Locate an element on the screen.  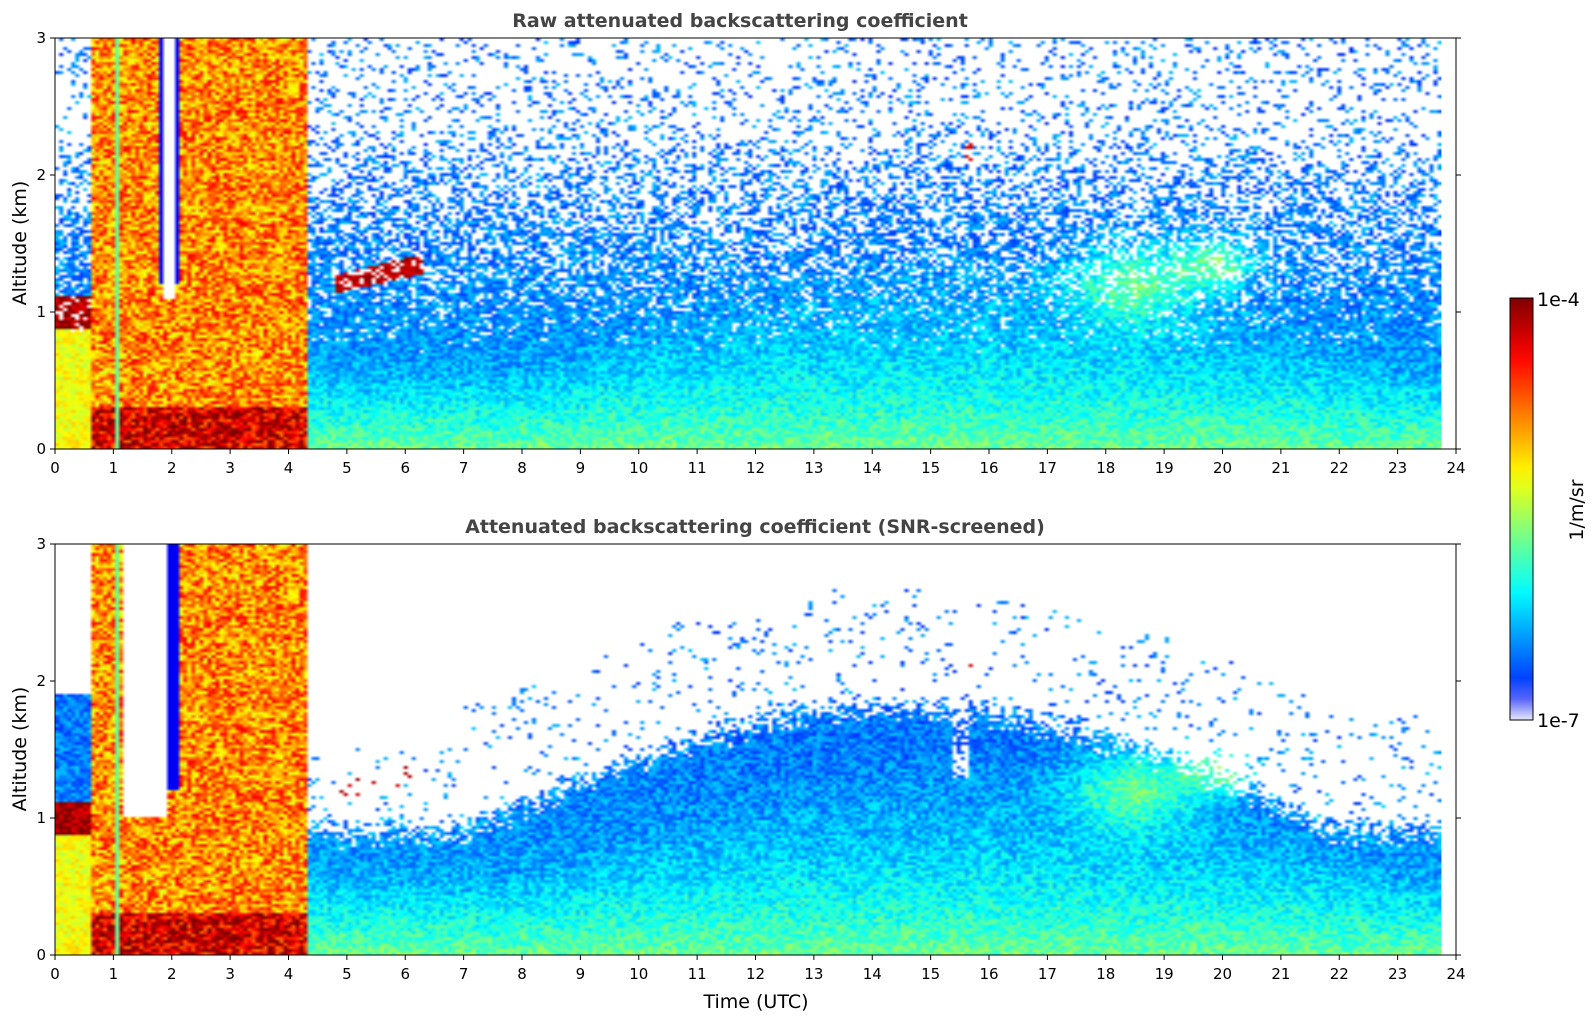
colorbar: 1e-4 1e-7 1/m/sr is located at coordinates (1548, 510).